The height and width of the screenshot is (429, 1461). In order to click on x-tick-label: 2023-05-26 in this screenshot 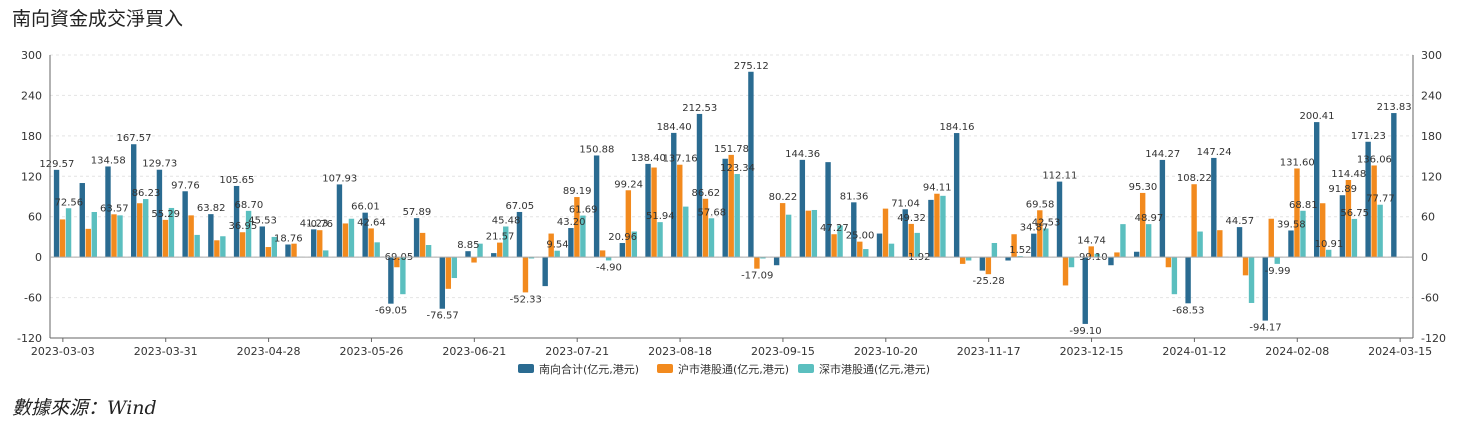, I will do `click(371, 351)`.